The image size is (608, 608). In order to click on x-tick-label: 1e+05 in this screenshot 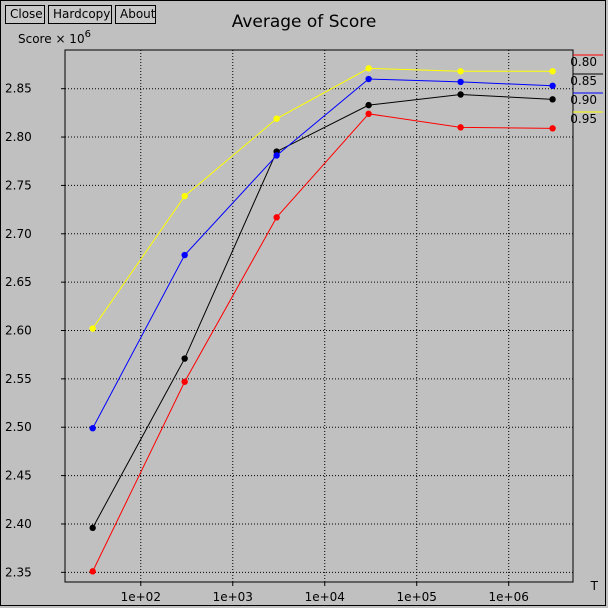, I will do `click(417, 597)`.